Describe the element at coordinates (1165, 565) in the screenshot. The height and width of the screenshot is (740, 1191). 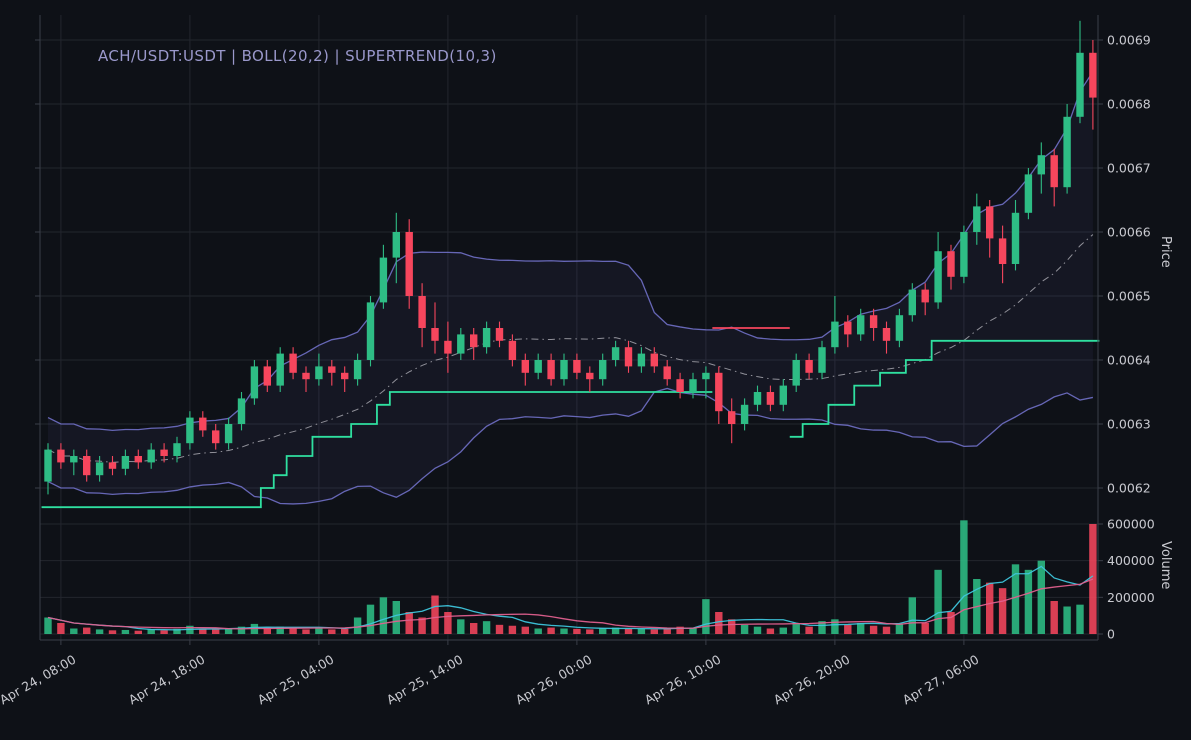
I see `volume-axis-label: Volume` at that location.